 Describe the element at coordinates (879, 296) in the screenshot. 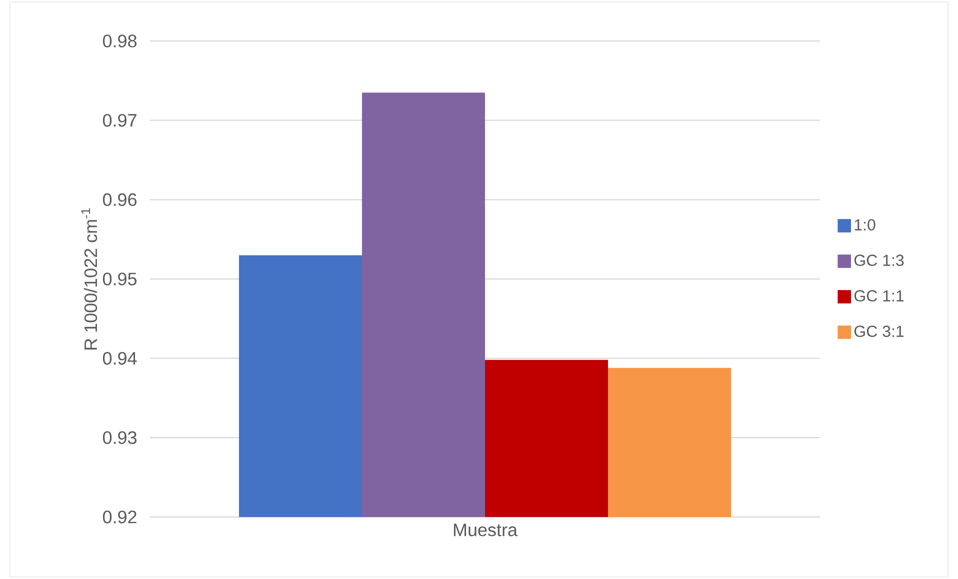

I see `legend-label: GC 1:1` at that location.